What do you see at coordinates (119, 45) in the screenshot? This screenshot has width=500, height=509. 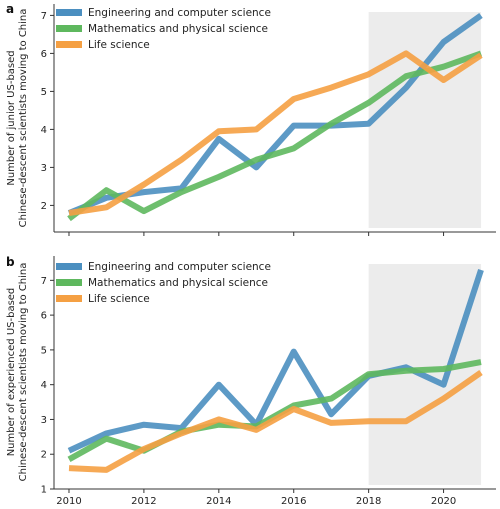 I see `legend-a-label-life: Life science` at bounding box center [119, 45].